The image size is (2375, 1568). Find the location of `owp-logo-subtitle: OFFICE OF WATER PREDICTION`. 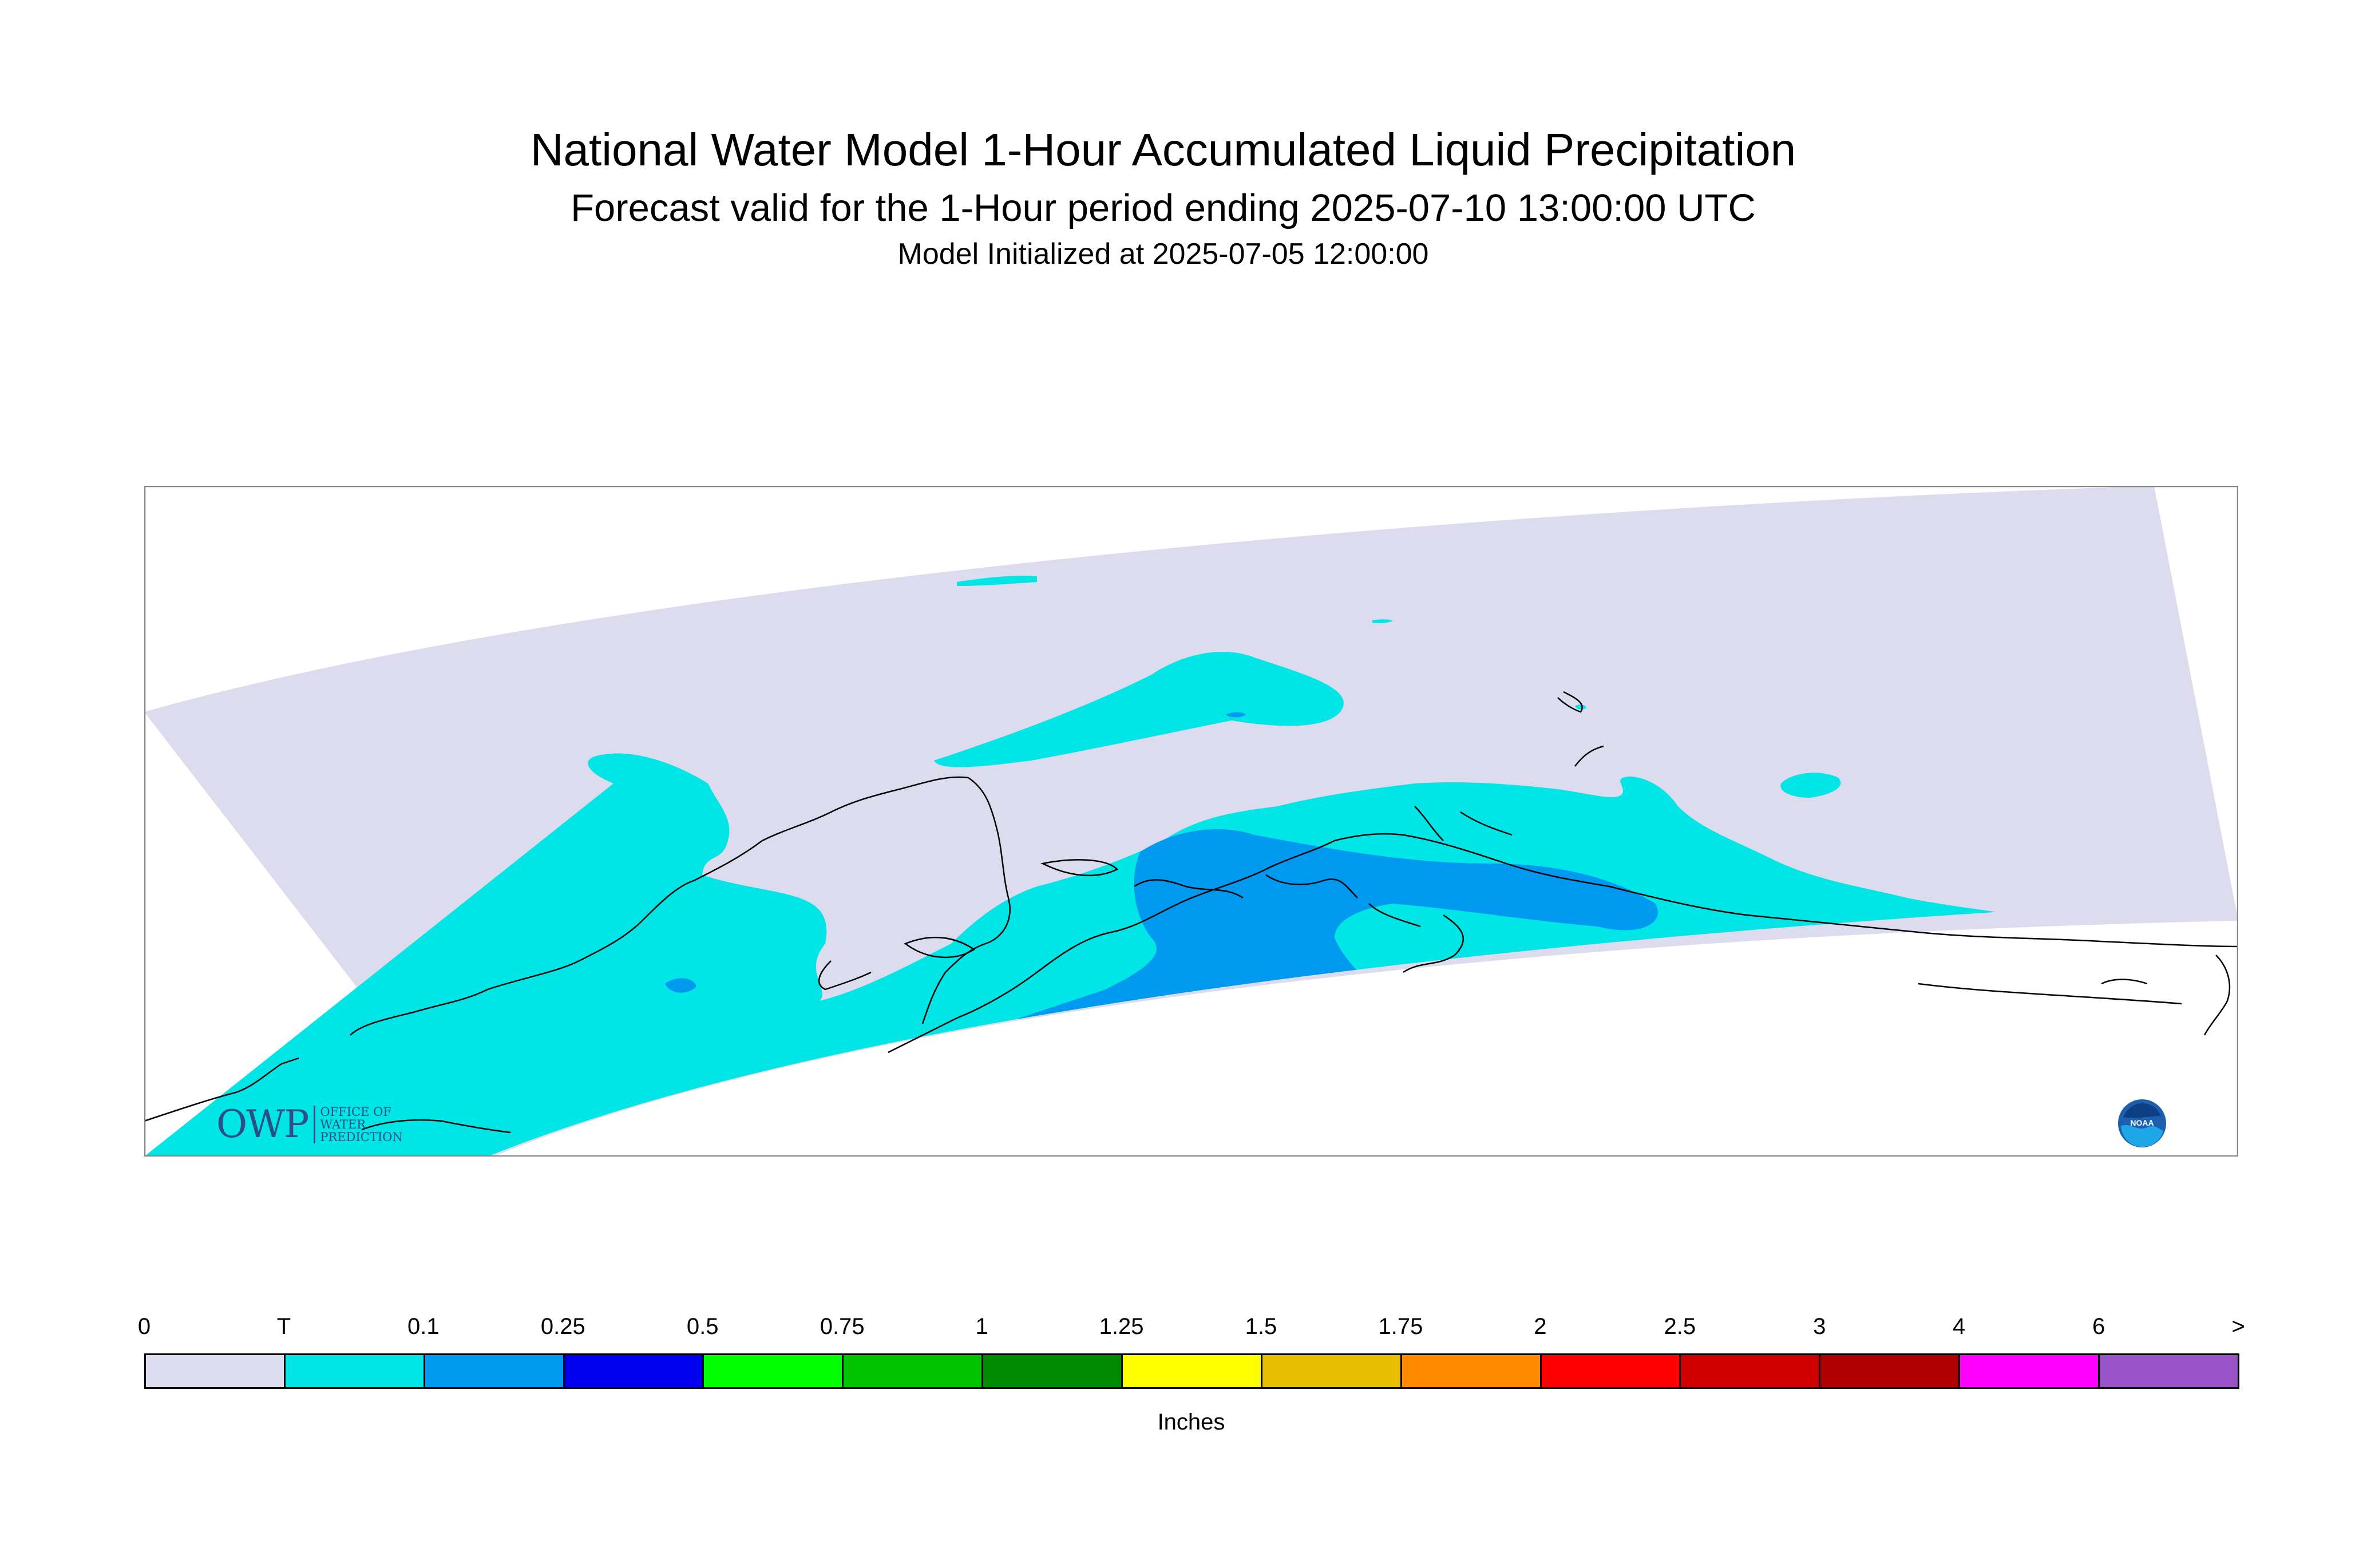

owp-logo-subtitle: OFFICE OF WATER PREDICTION is located at coordinates (359, 1125).